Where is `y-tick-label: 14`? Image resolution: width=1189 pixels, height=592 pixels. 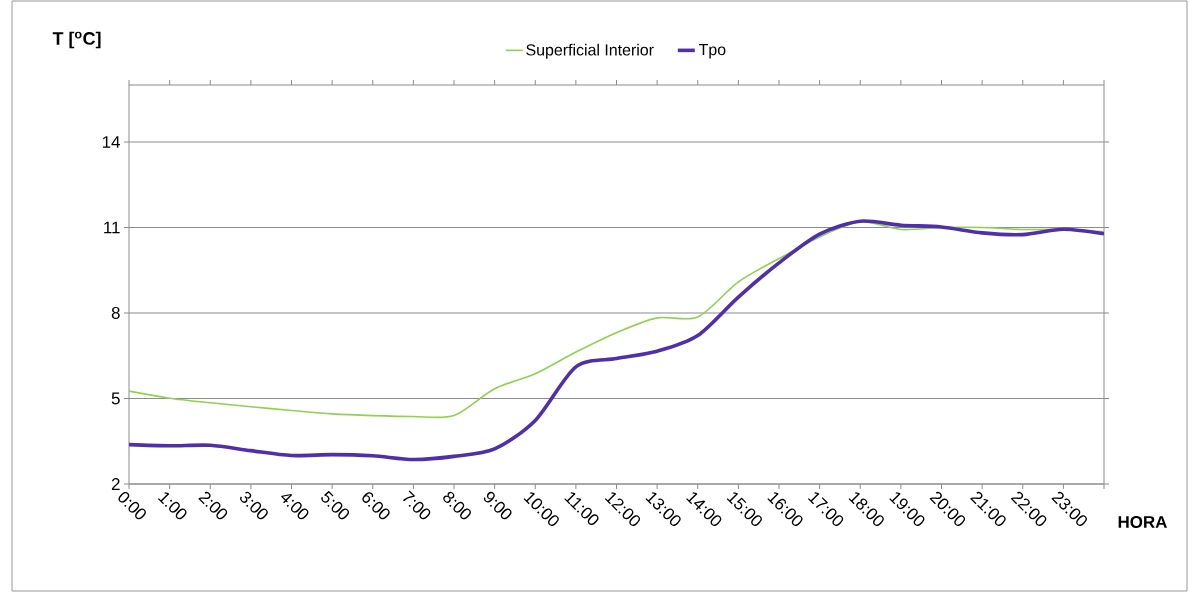
y-tick-label: 14 is located at coordinates (111, 142).